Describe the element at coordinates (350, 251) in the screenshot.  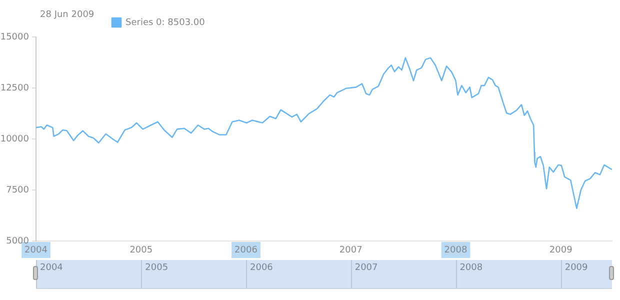
I see `x-tick-label: 2007` at that location.